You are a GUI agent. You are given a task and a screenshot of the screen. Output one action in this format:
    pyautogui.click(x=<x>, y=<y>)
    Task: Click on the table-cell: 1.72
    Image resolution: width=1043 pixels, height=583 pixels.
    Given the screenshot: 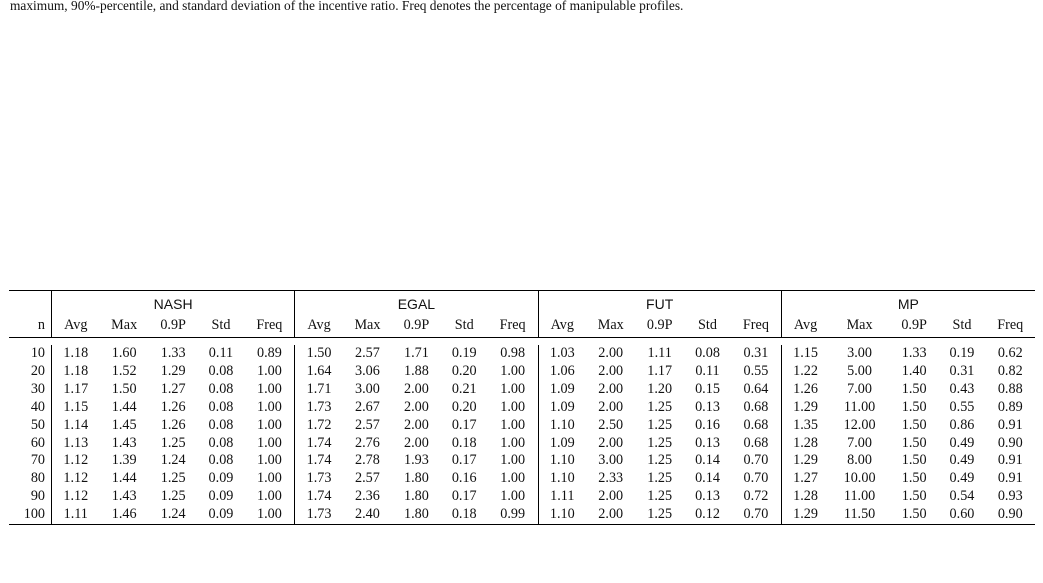 What is the action you would take?
    pyautogui.click(x=318, y=425)
    